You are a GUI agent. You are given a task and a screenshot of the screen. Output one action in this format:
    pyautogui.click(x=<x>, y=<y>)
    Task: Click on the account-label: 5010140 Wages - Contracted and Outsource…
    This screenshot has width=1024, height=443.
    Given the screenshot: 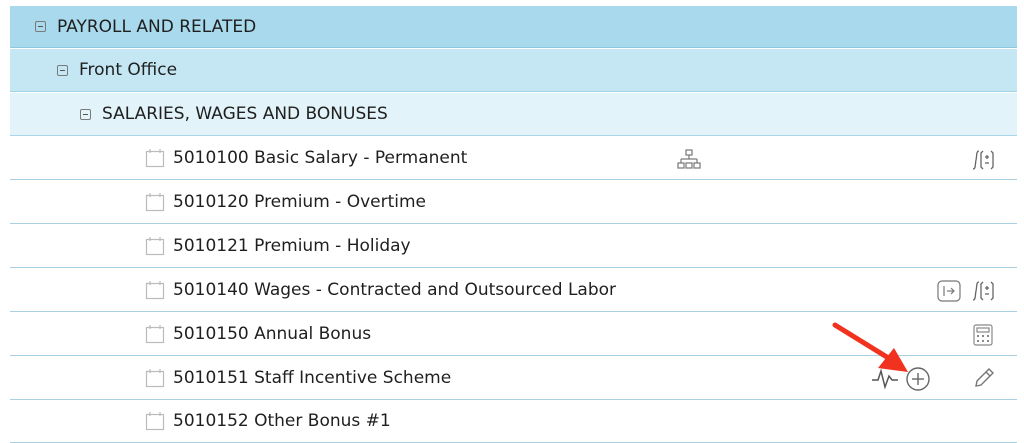 What is the action you would take?
    pyautogui.click(x=395, y=290)
    